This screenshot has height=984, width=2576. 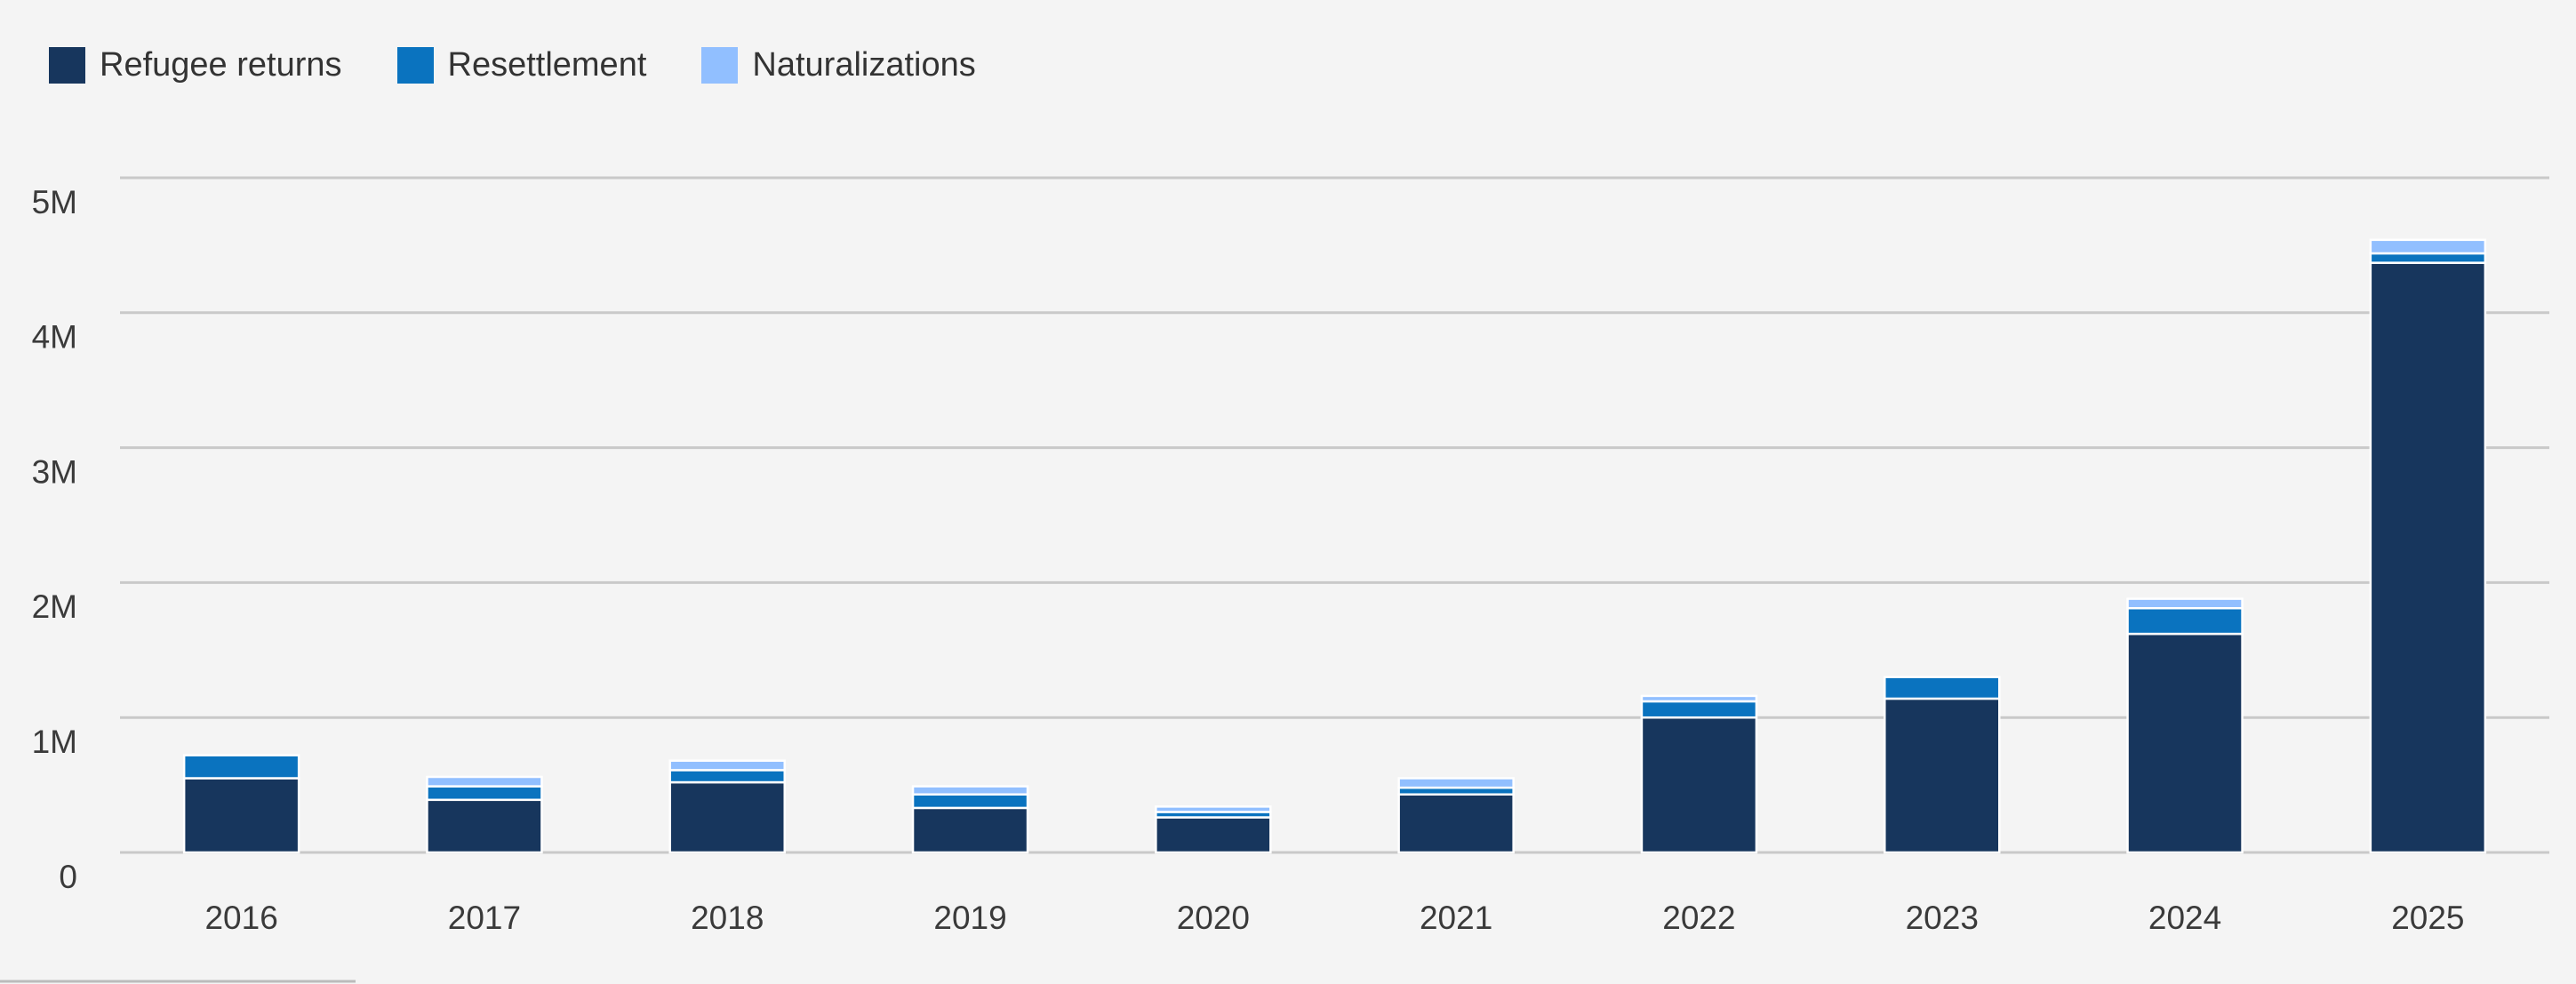 I want to click on x-tick-label: 2019, so click(x=969, y=918).